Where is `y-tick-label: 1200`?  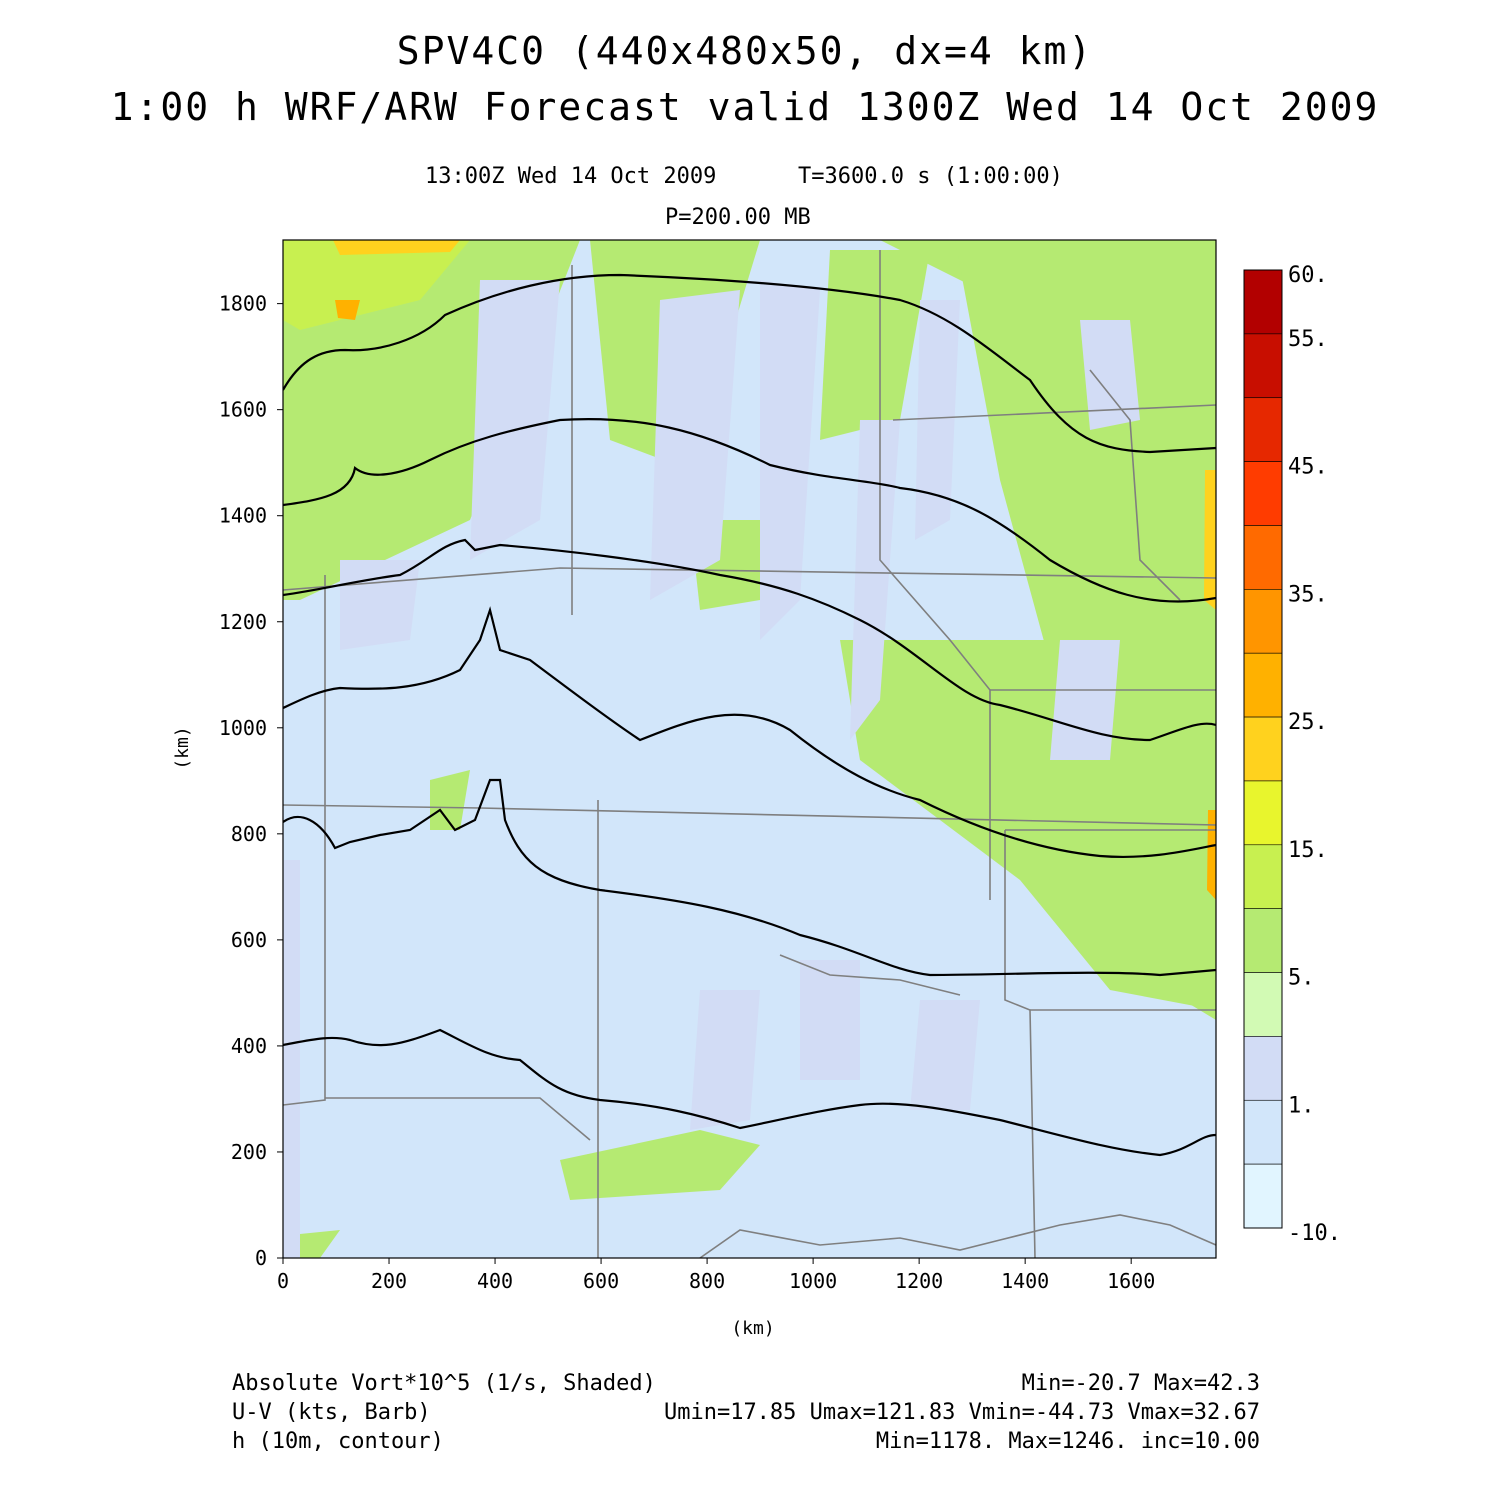 y-tick-label: 1200 is located at coordinates (243, 622).